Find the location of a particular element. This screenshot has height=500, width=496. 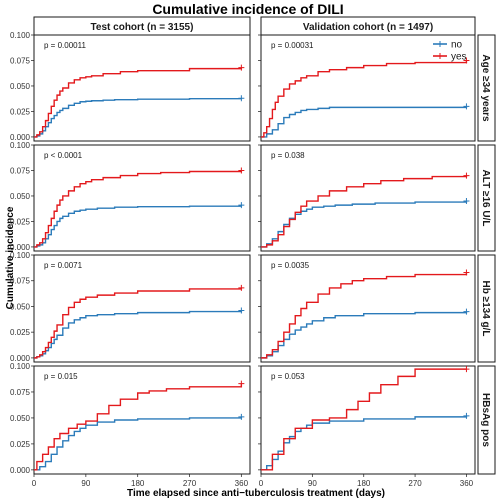

p-value-label: p = 0.0071 is located at coordinates (63, 265).